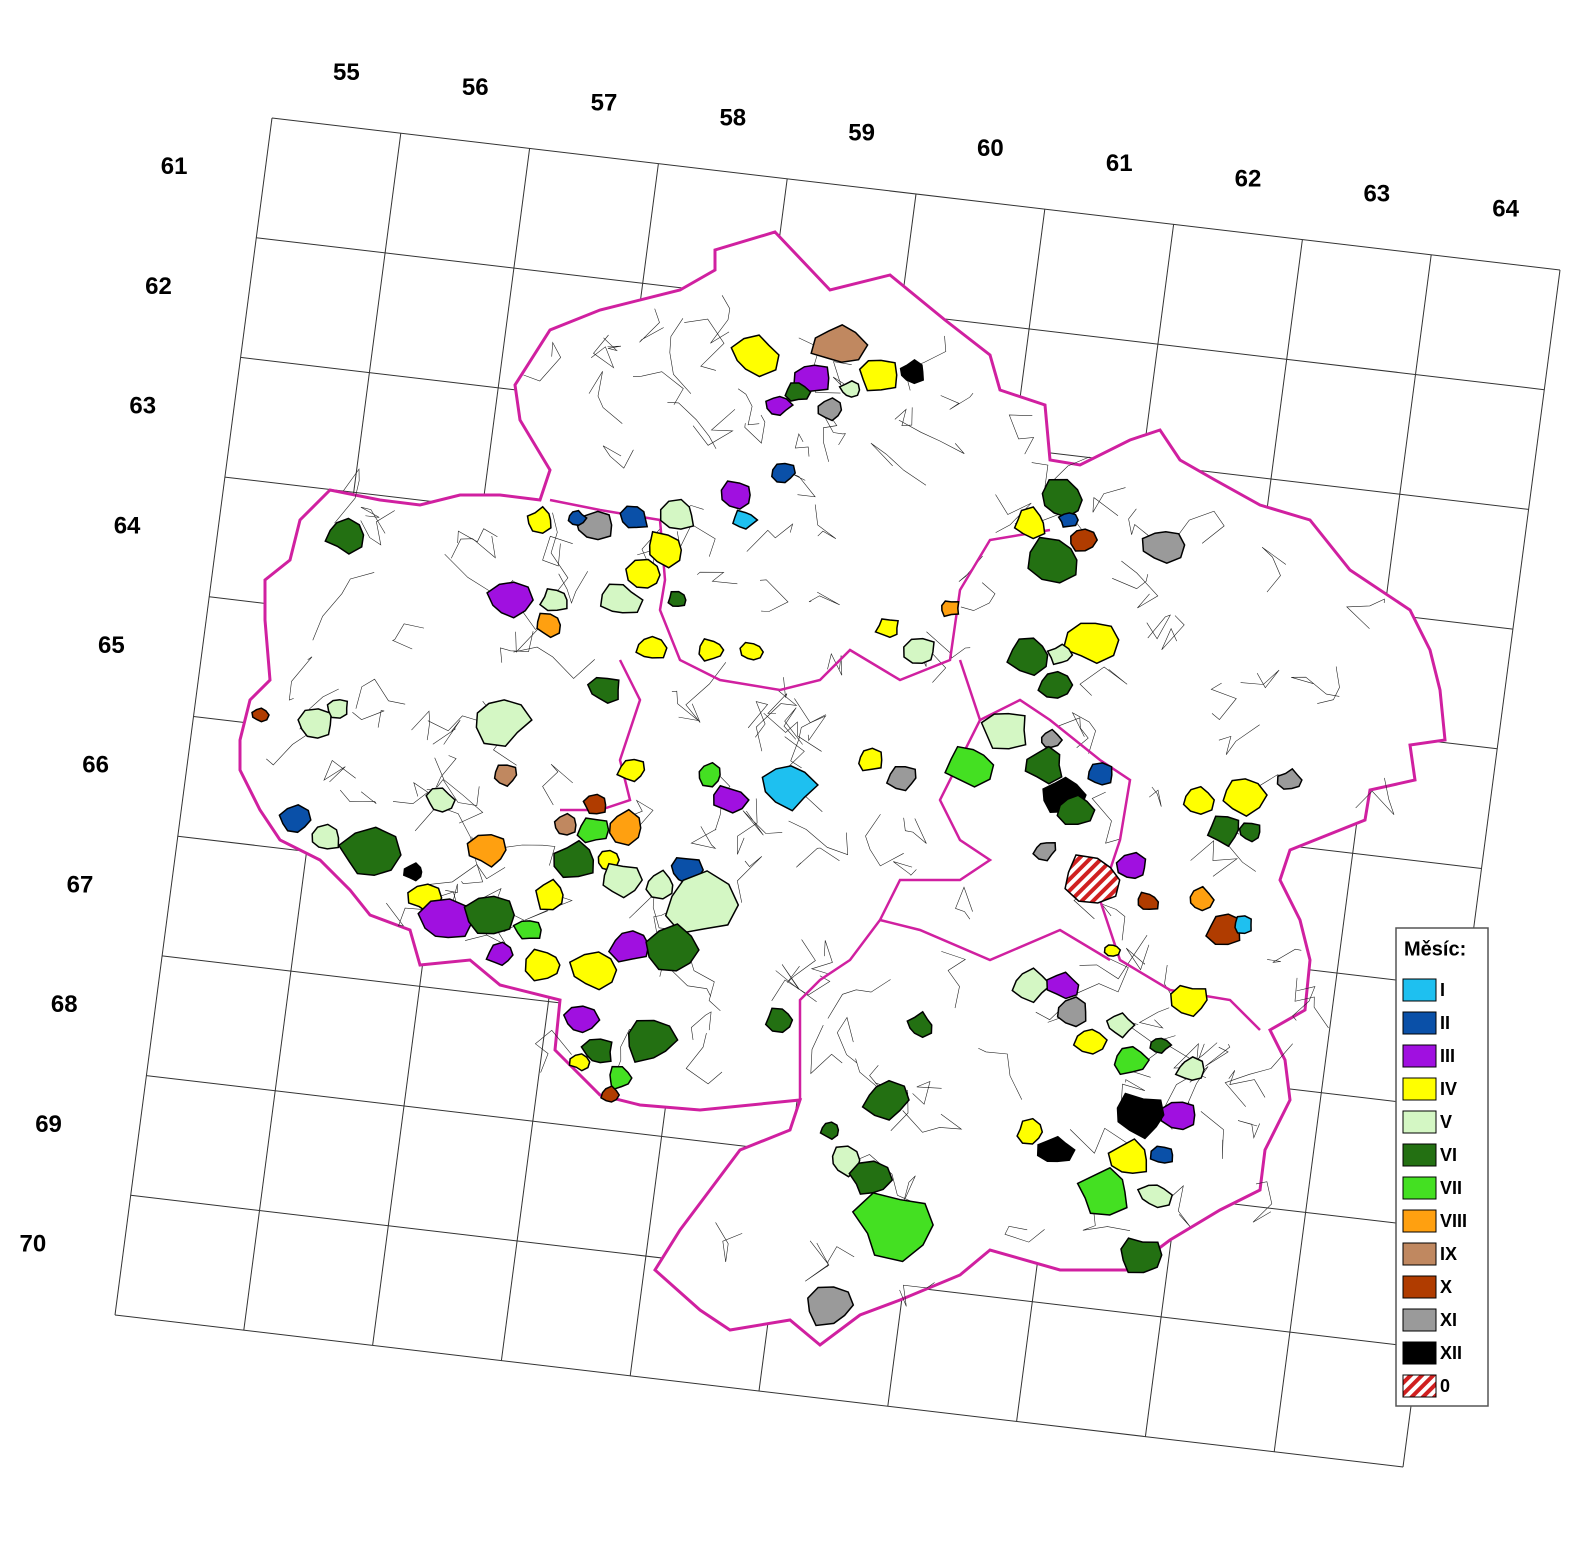 This screenshot has height=1552, width=1589. Describe the element at coordinates (346, 72) in the screenshot. I see `column-label: 55` at that location.